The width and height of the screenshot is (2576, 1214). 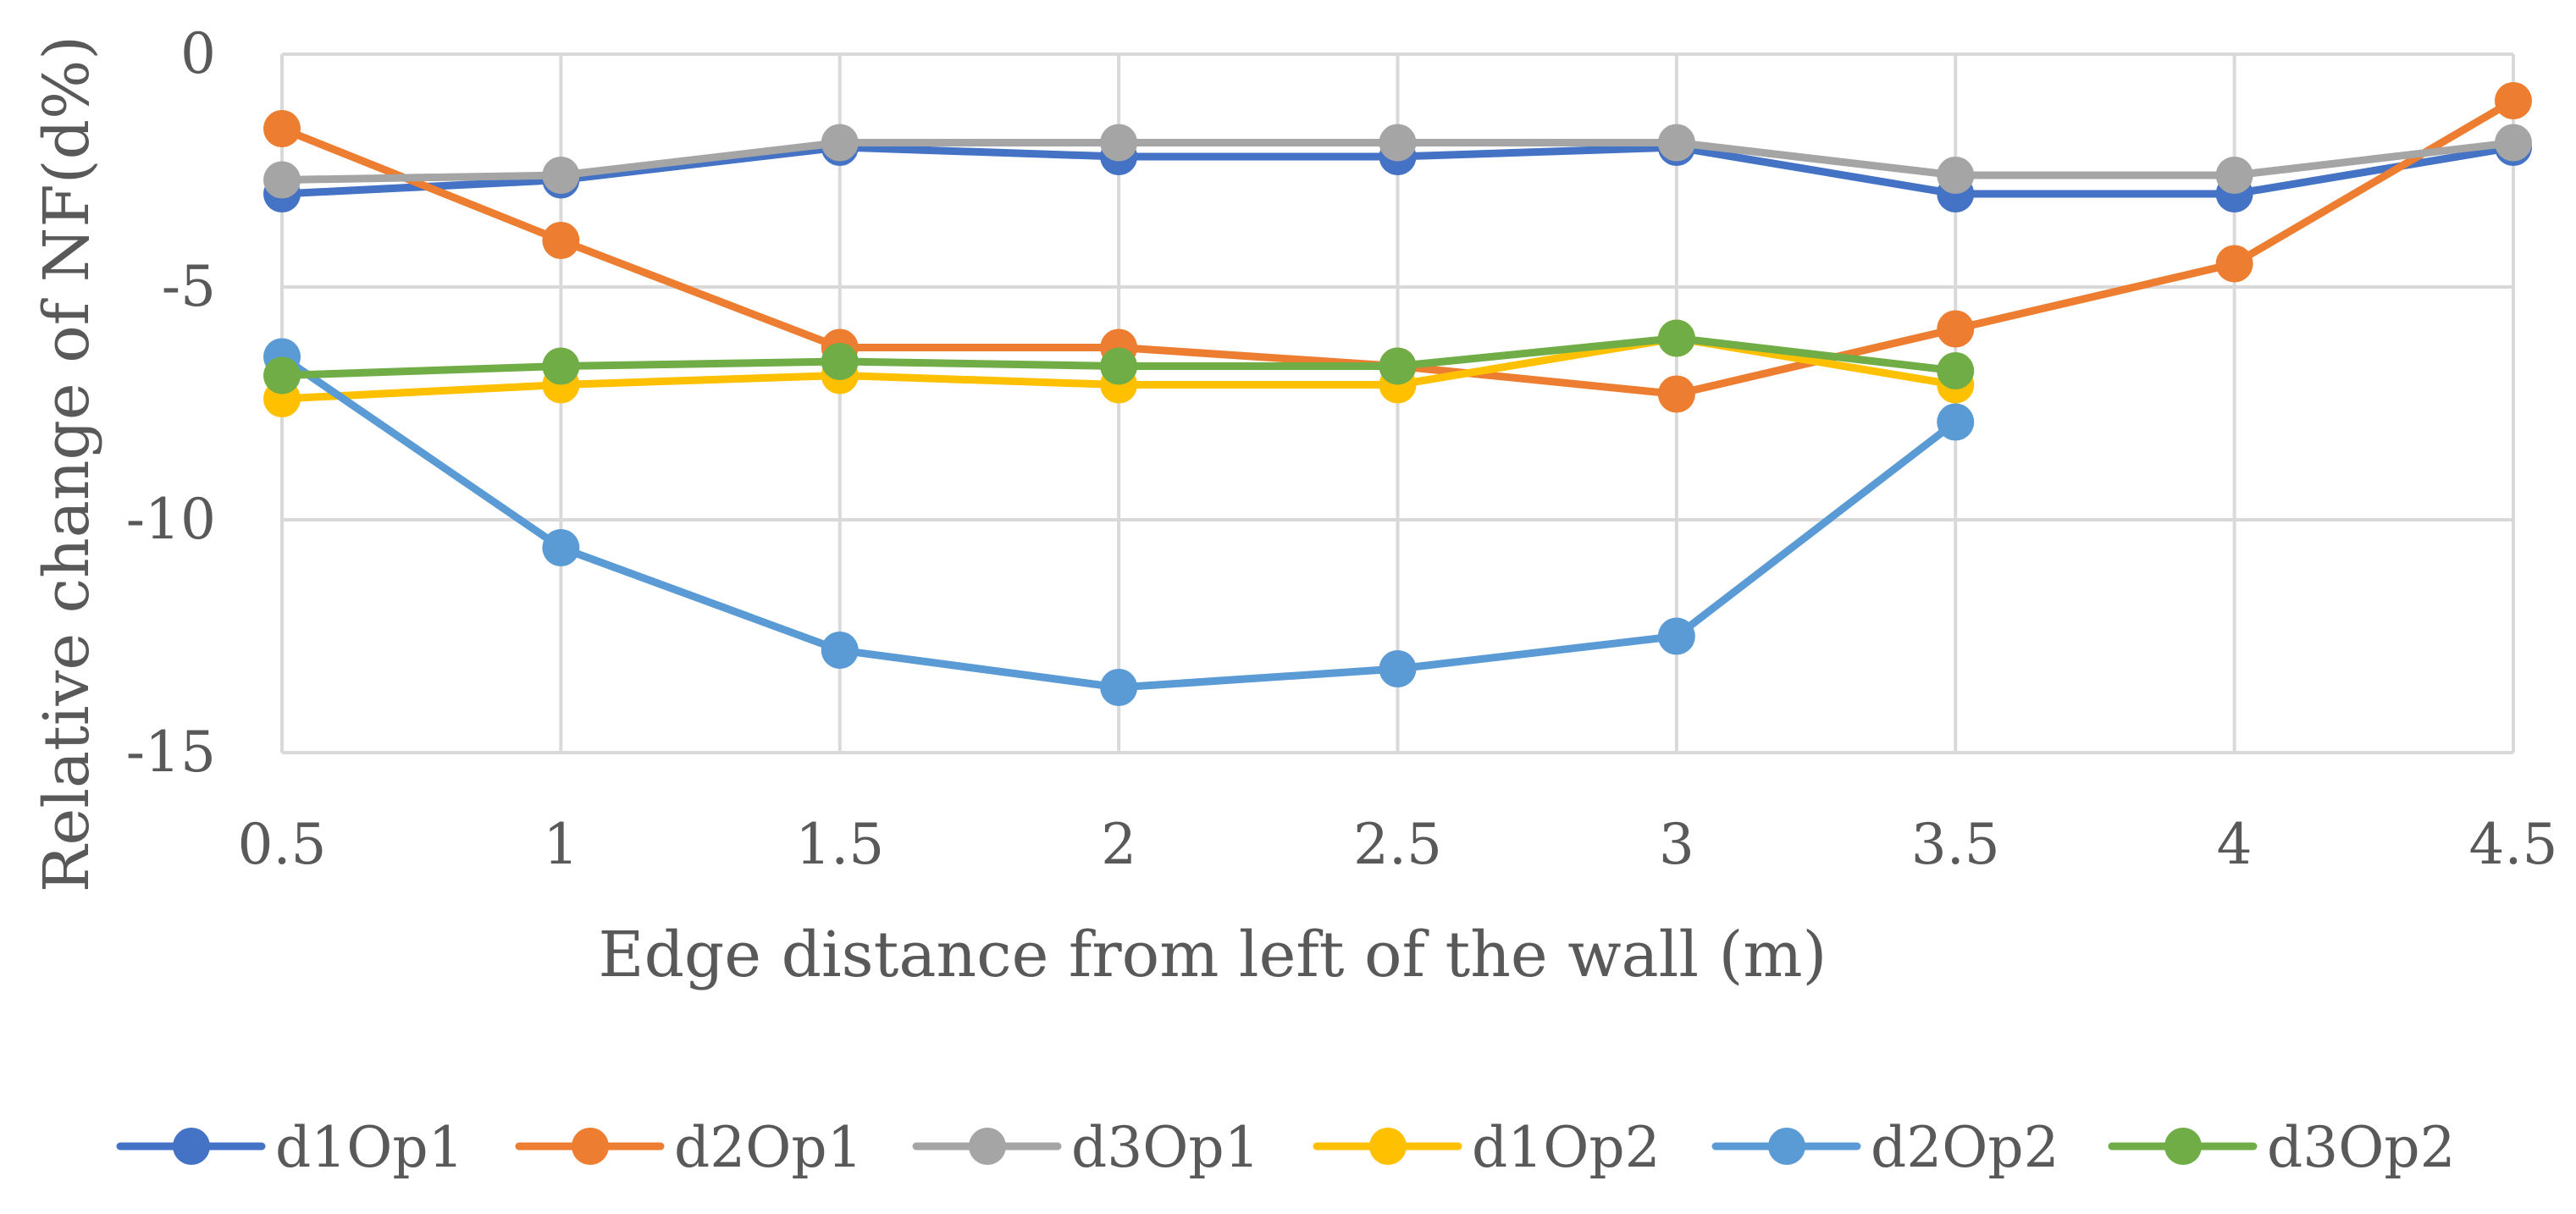 I want to click on series-d3Op1, so click(x=1397, y=161).